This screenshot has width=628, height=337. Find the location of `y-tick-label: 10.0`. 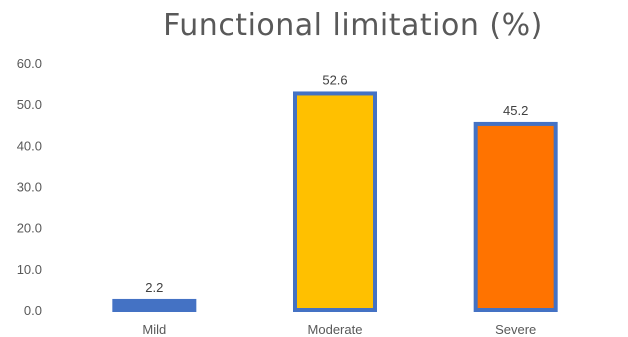

y-tick-label: 10.0 is located at coordinates (29, 269).